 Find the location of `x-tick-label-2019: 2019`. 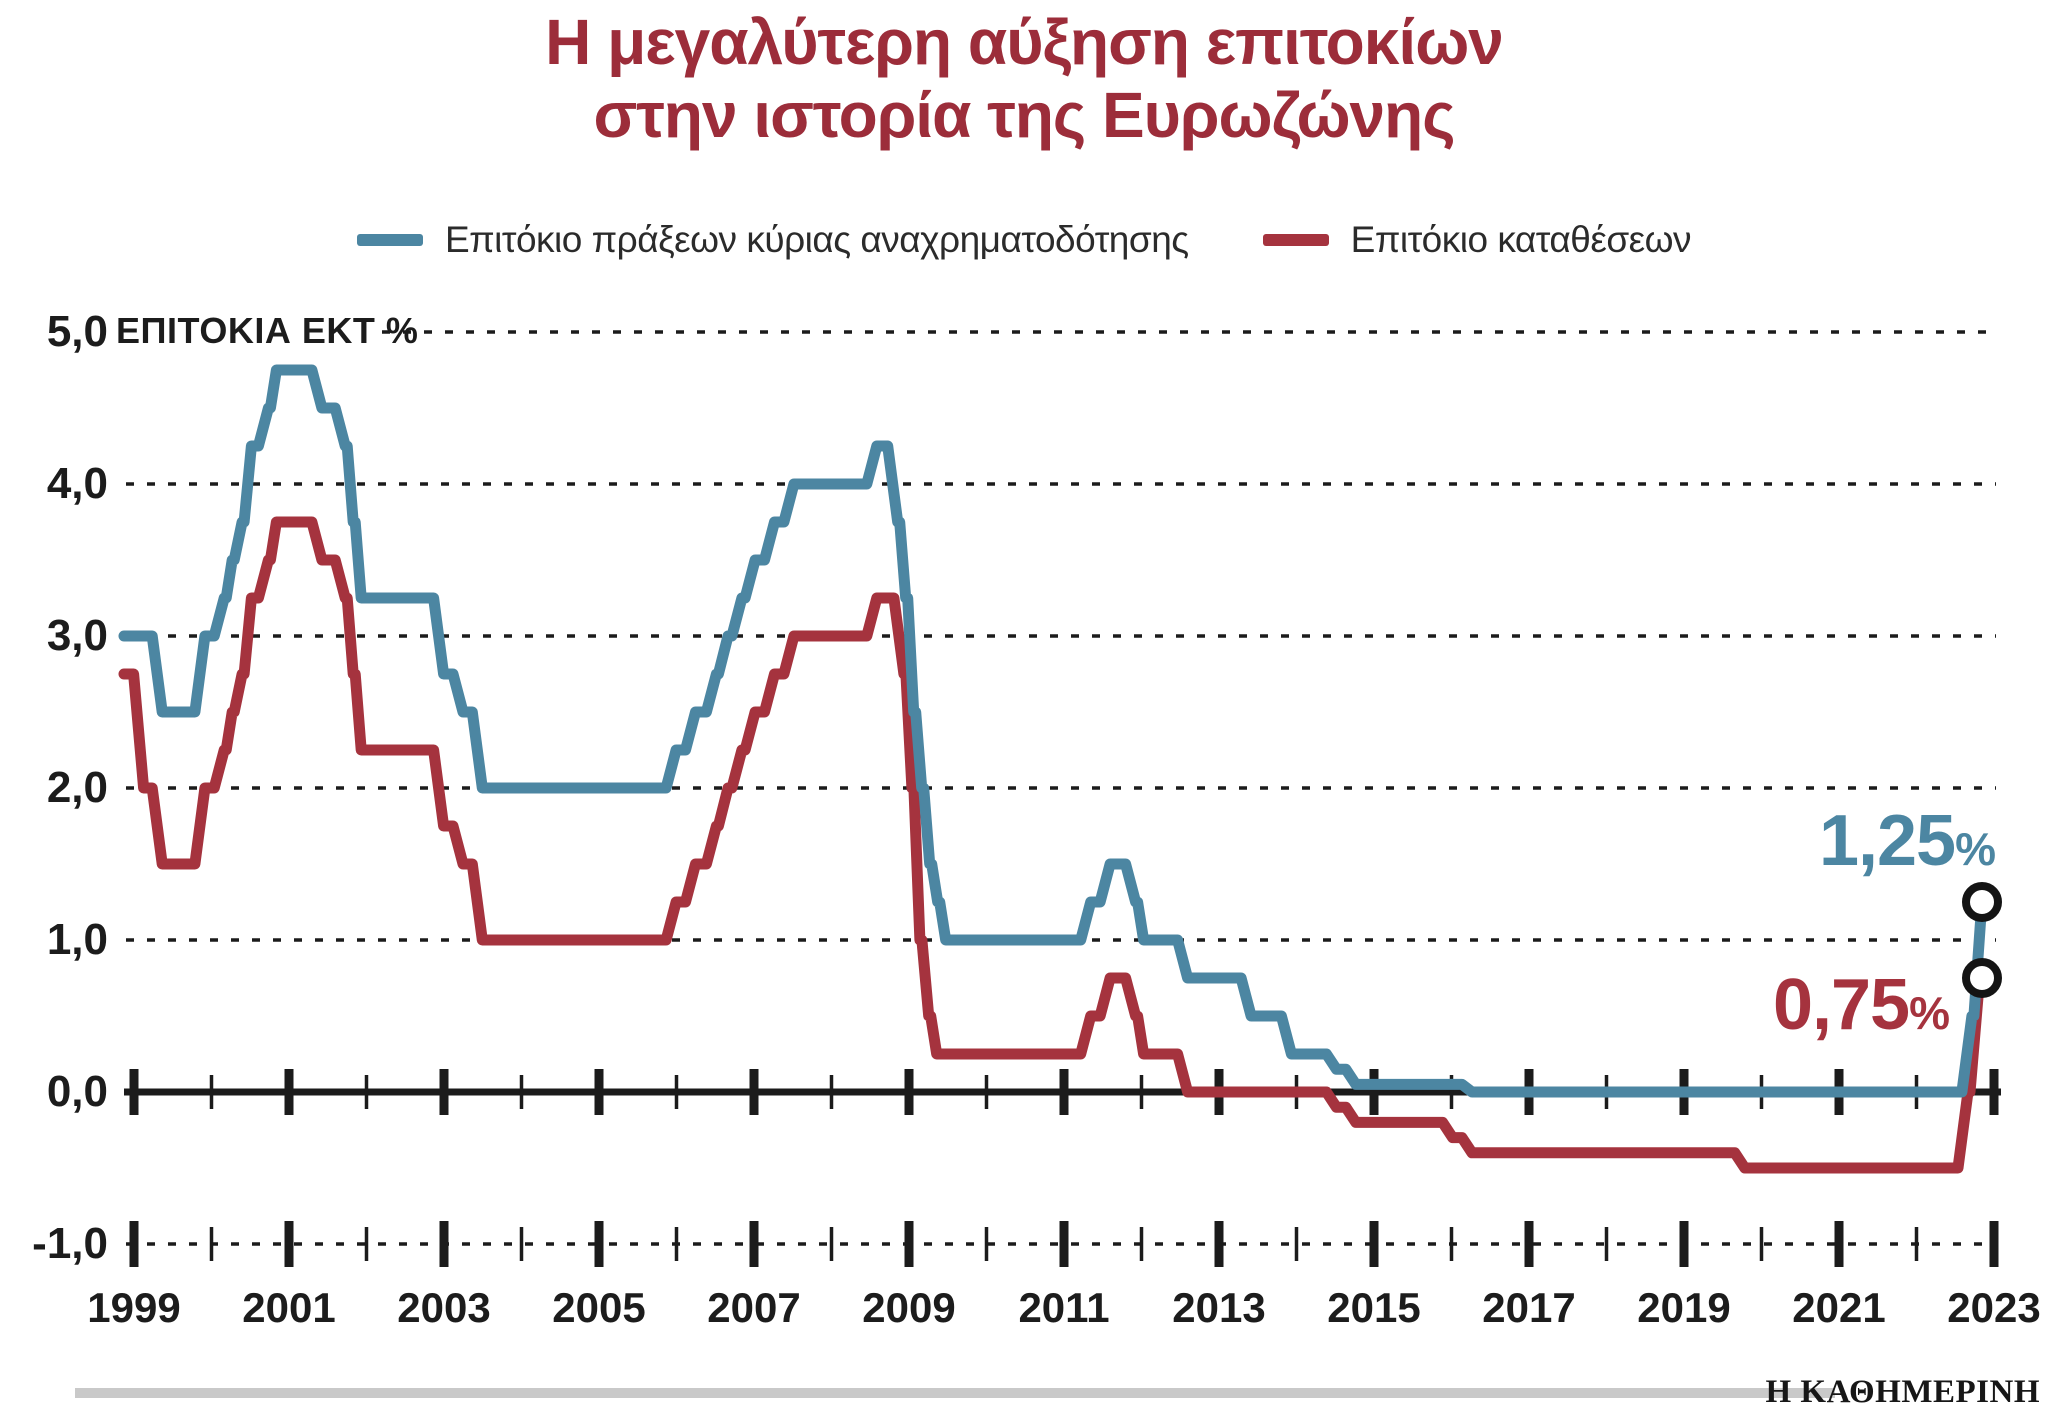

x-tick-label-2019: 2019 is located at coordinates (1684, 1307).